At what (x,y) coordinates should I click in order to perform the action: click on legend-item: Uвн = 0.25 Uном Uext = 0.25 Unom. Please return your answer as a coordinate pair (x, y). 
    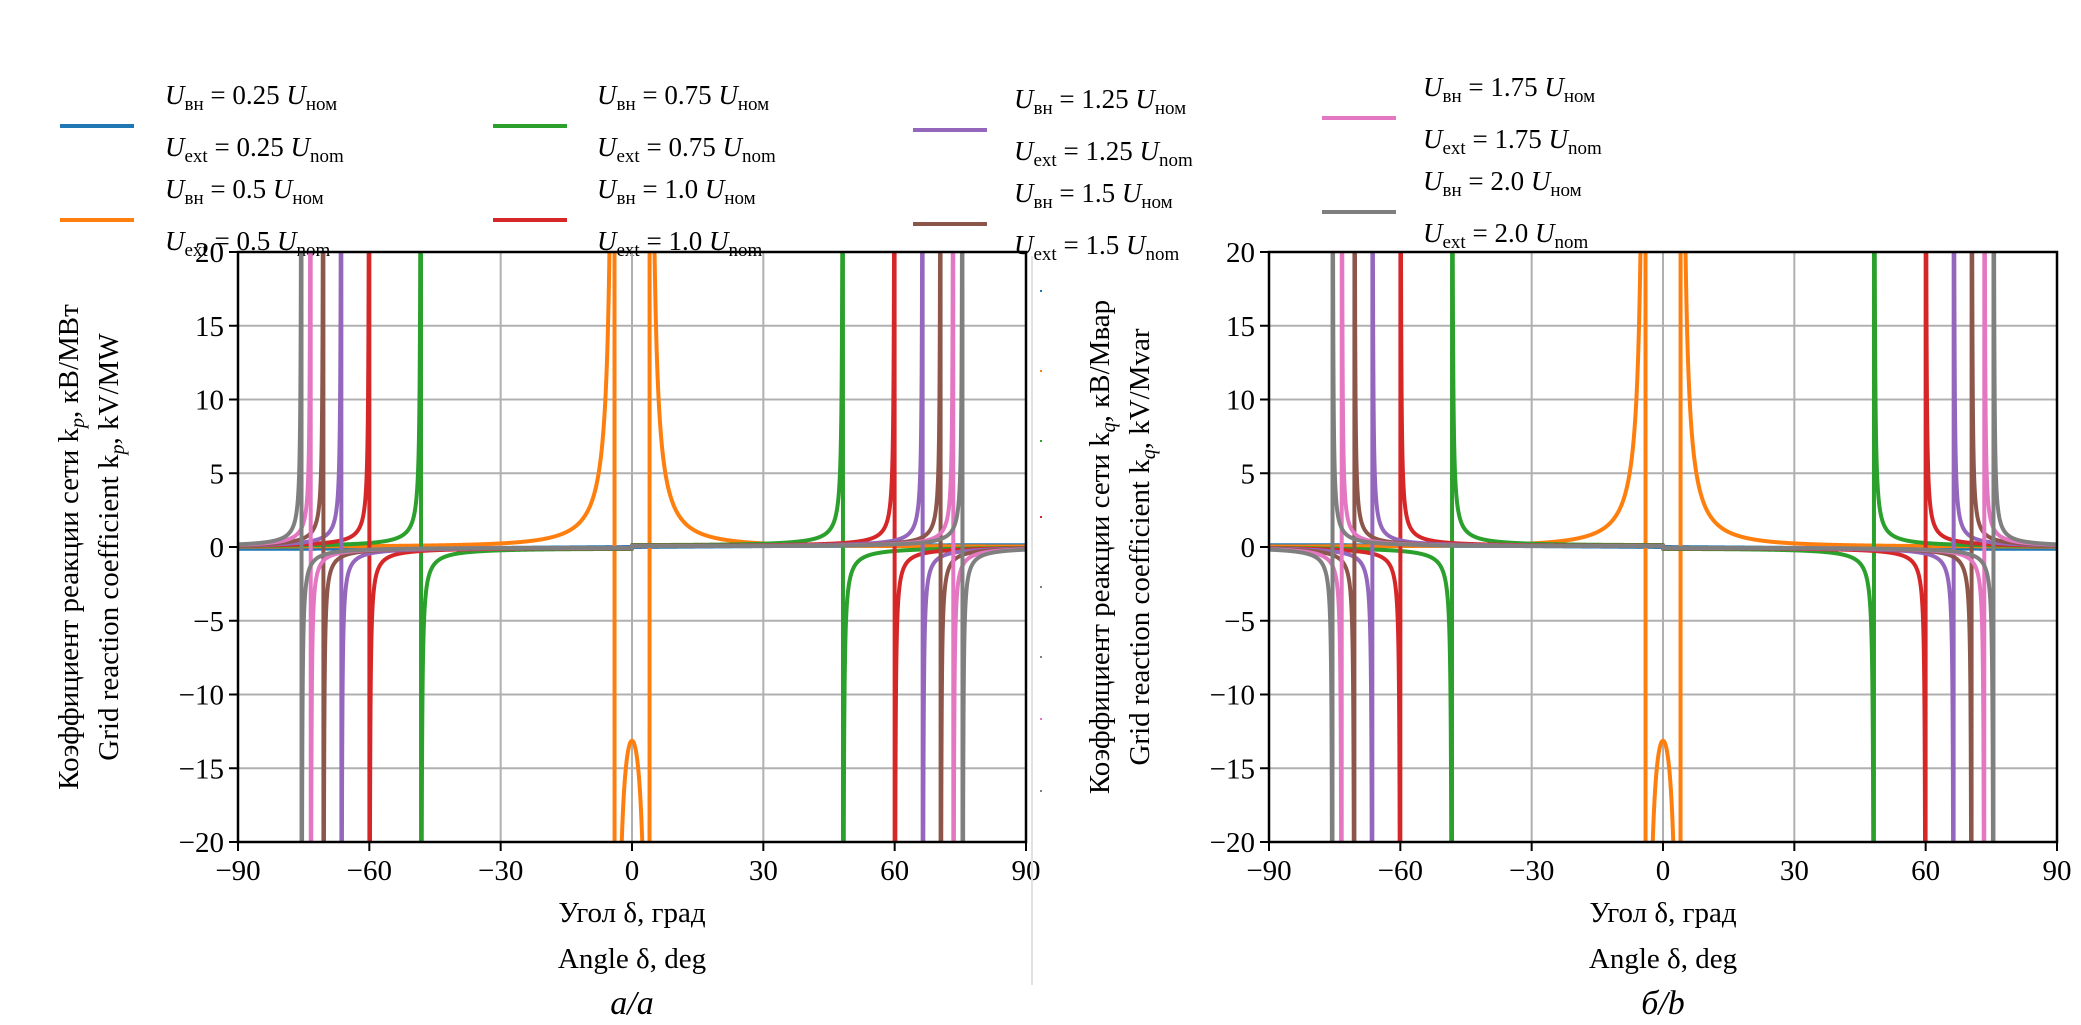
    Looking at the image, I should click on (202, 126).